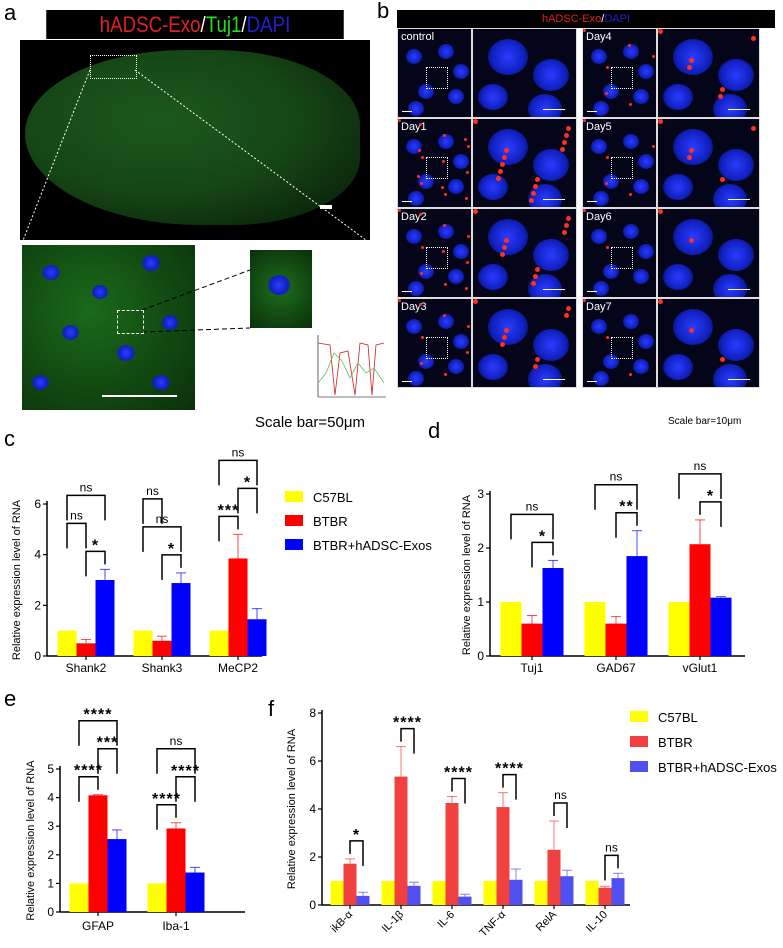 This screenshot has height=948, width=783. What do you see at coordinates (597, 922) in the screenshot?
I see `x-tick-label: IL-10` at bounding box center [597, 922].